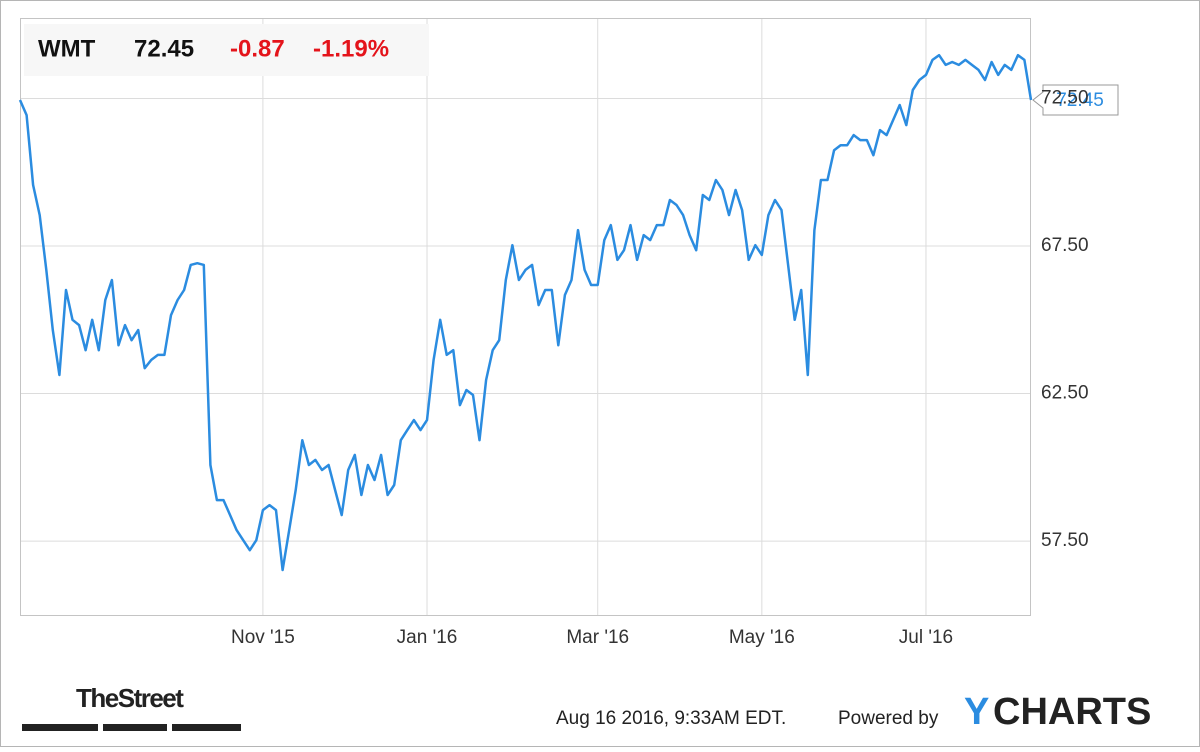 The width and height of the screenshot is (1200, 752). What do you see at coordinates (263, 637) in the screenshot?
I see `x-tick-label: Nov '15` at bounding box center [263, 637].